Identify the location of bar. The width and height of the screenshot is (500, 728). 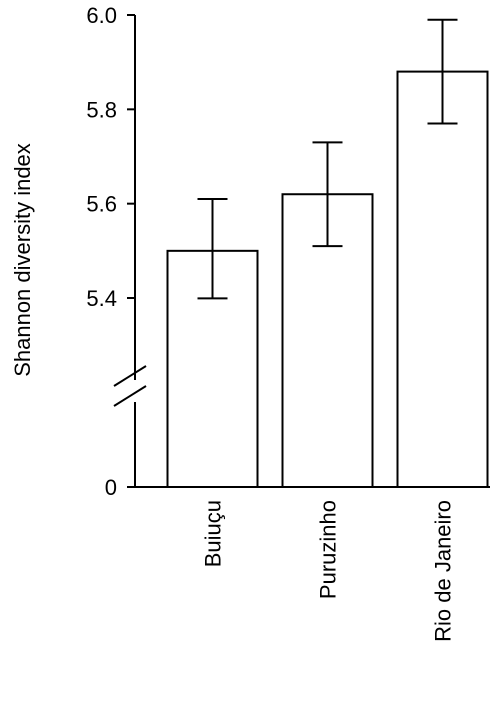
(442, 279).